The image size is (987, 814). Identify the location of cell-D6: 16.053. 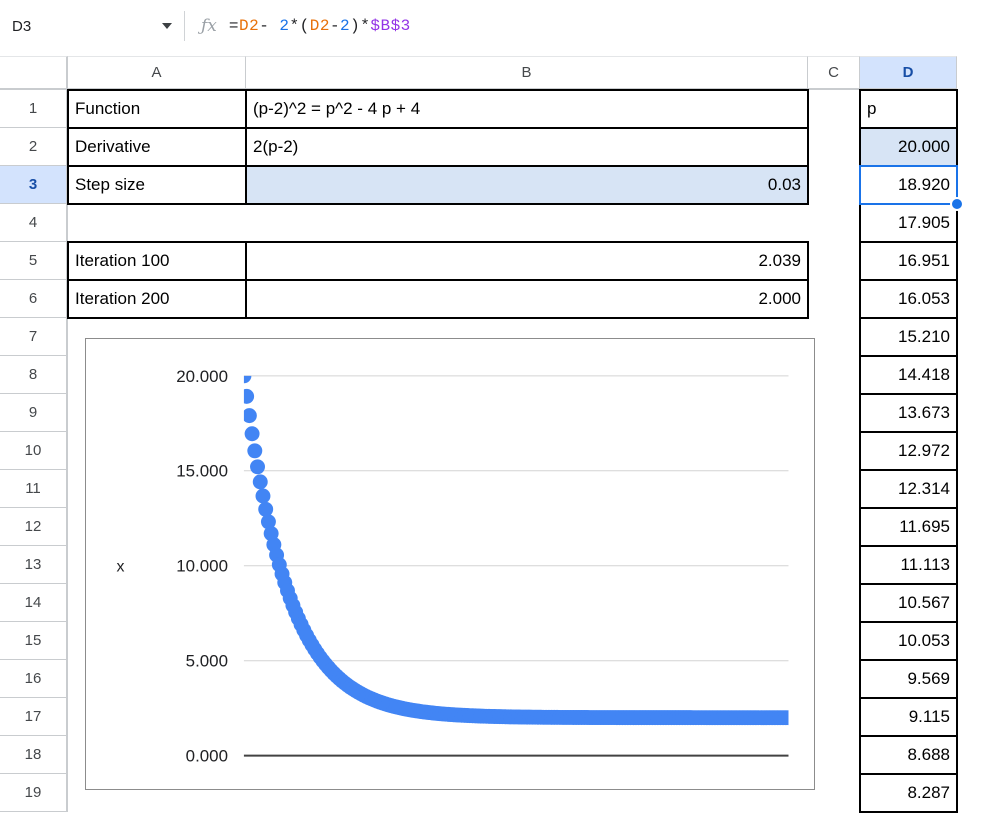
(908, 299).